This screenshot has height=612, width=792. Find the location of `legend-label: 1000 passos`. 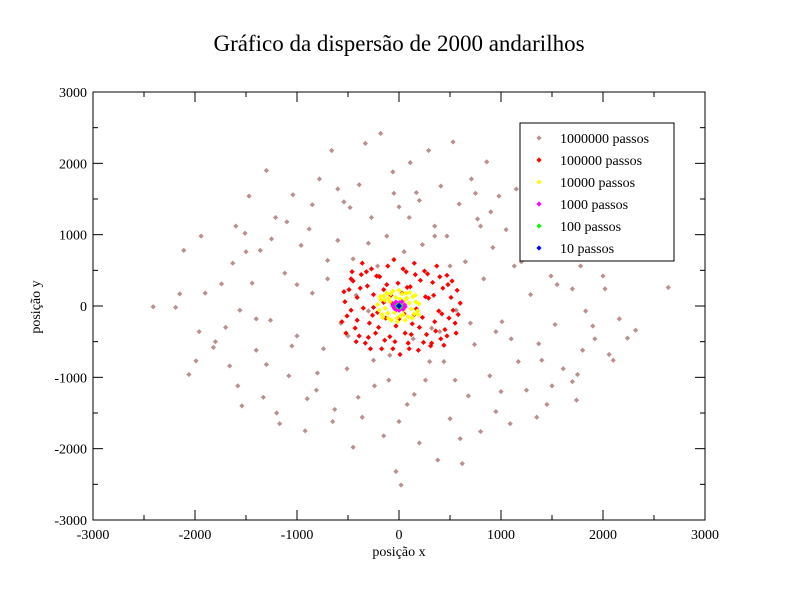

legend-label: 1000 passos is located at coordinates (594, 205).